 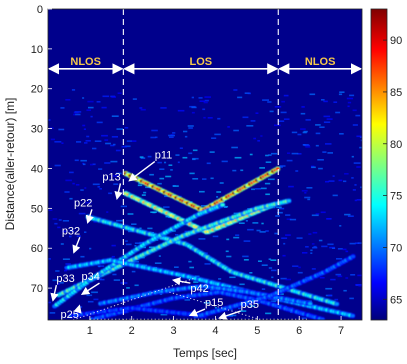 What do you see at coordinates (37, 50) in the screenshot?
I see `y-tick-label: 10` at bounding box center [37, 50].